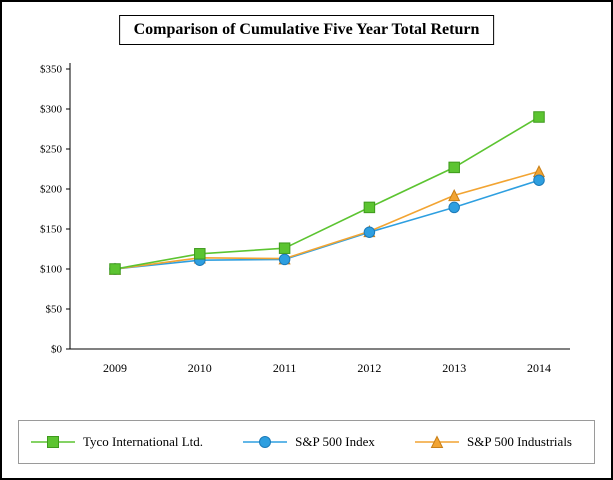  Describe the element at coordinates (53, 442) in the screenshot. I see `square-marker-icon` at that location.